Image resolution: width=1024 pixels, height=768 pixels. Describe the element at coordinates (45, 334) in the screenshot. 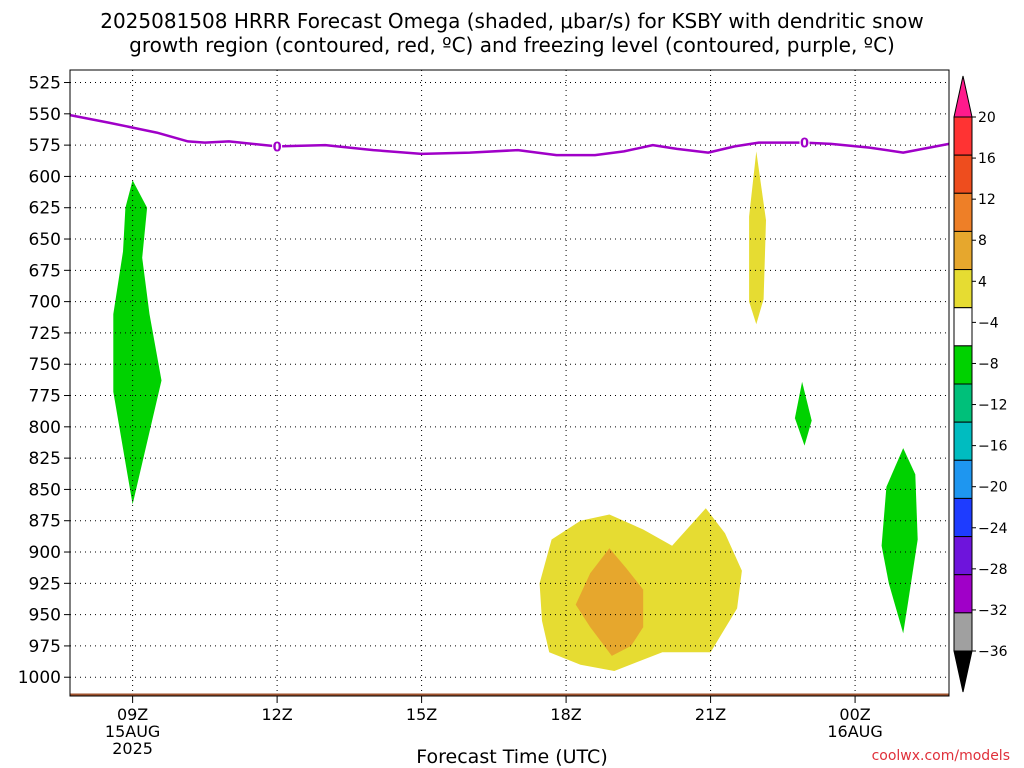

I see `y-tick-label-725: 725` at that location.